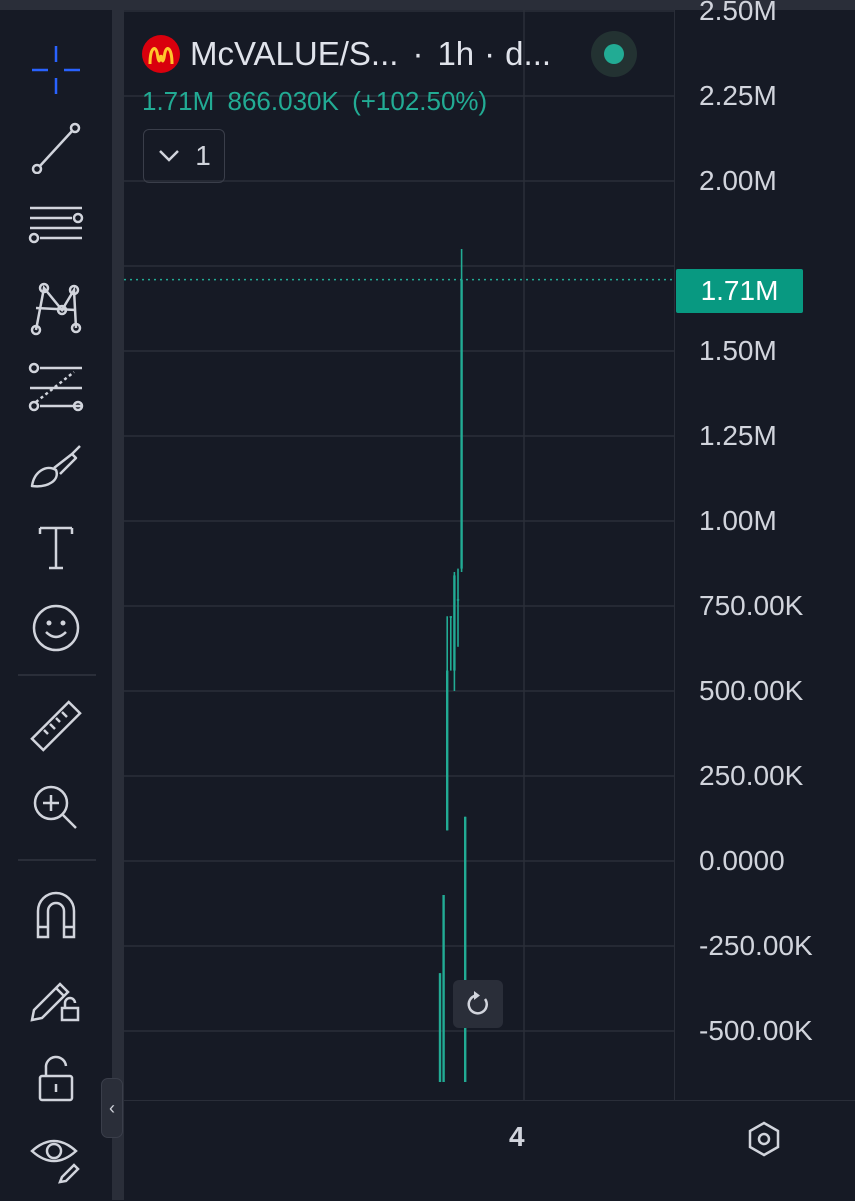 This screenshot has width=855, height=1201. Describe the element at coordinates (178, 101) in the screenshot. I see `legend-price: 1.71M` at that location.